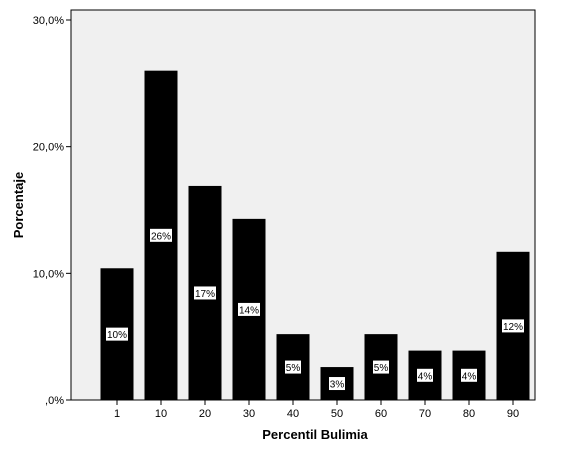 The height and width of the screenshot is (454, 567). What do you see at coordinates (161, 414) in the screenshot?
I see `x-tick-label: 10` at bounding box center [161, 414].